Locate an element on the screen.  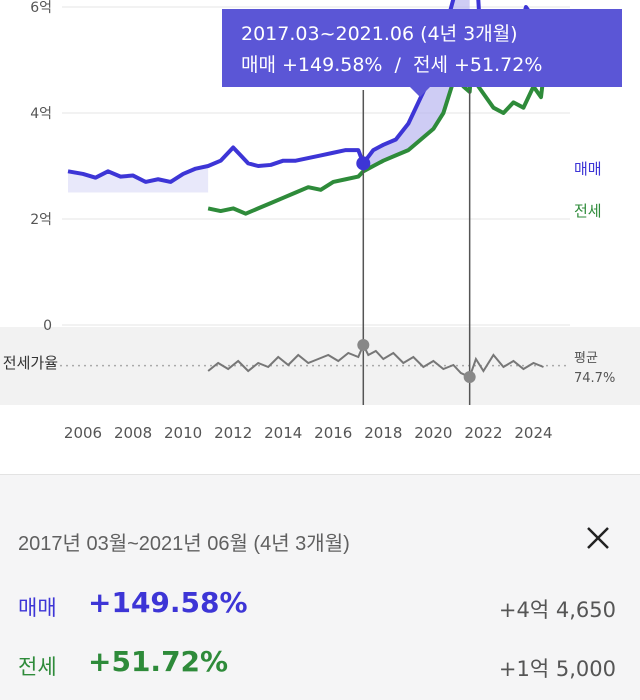
tooltip-period: 2017.03~2021.06 (4년 3개월) is located at coordinates (379, 34).